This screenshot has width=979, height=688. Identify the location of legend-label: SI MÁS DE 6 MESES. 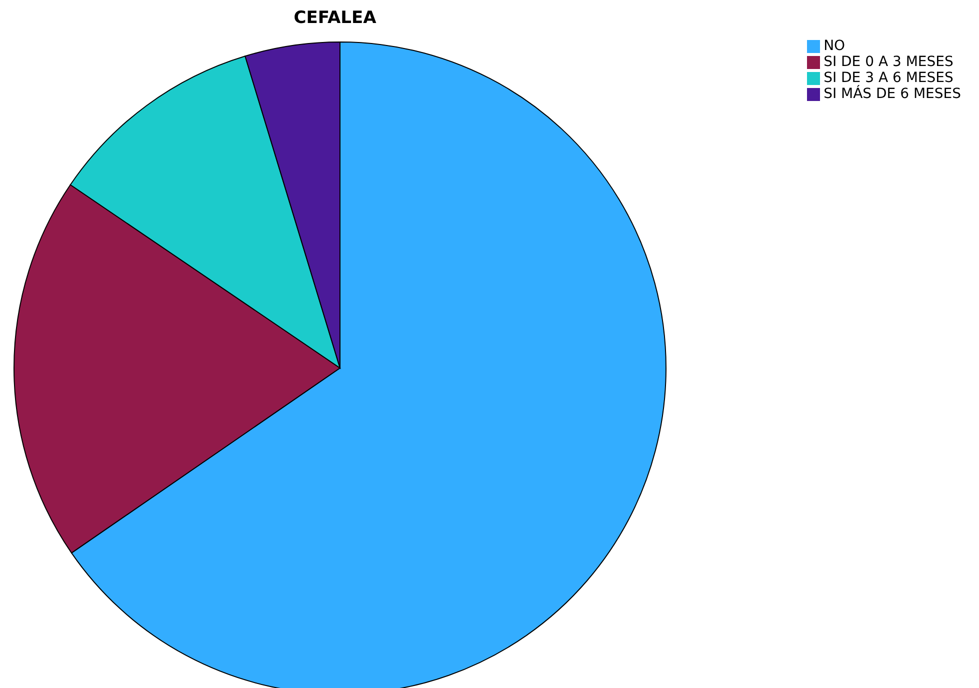
(892, 94).